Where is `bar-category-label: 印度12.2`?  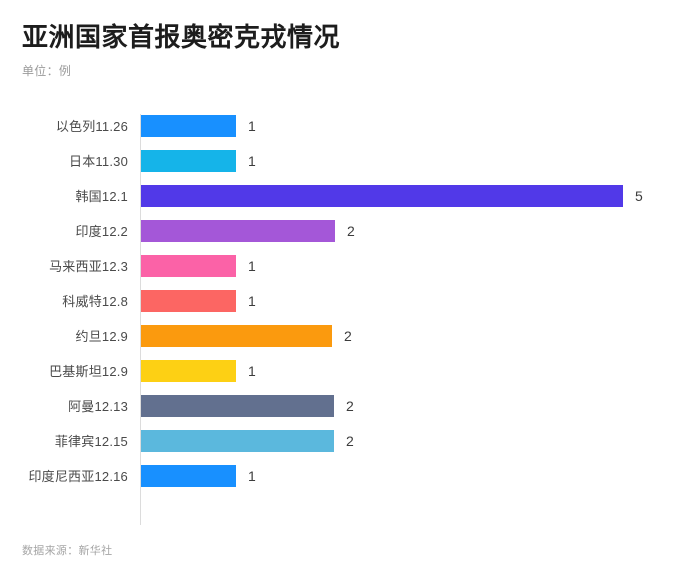 bar-category-label: 印度12.2 is located at coordinates (101, 231).